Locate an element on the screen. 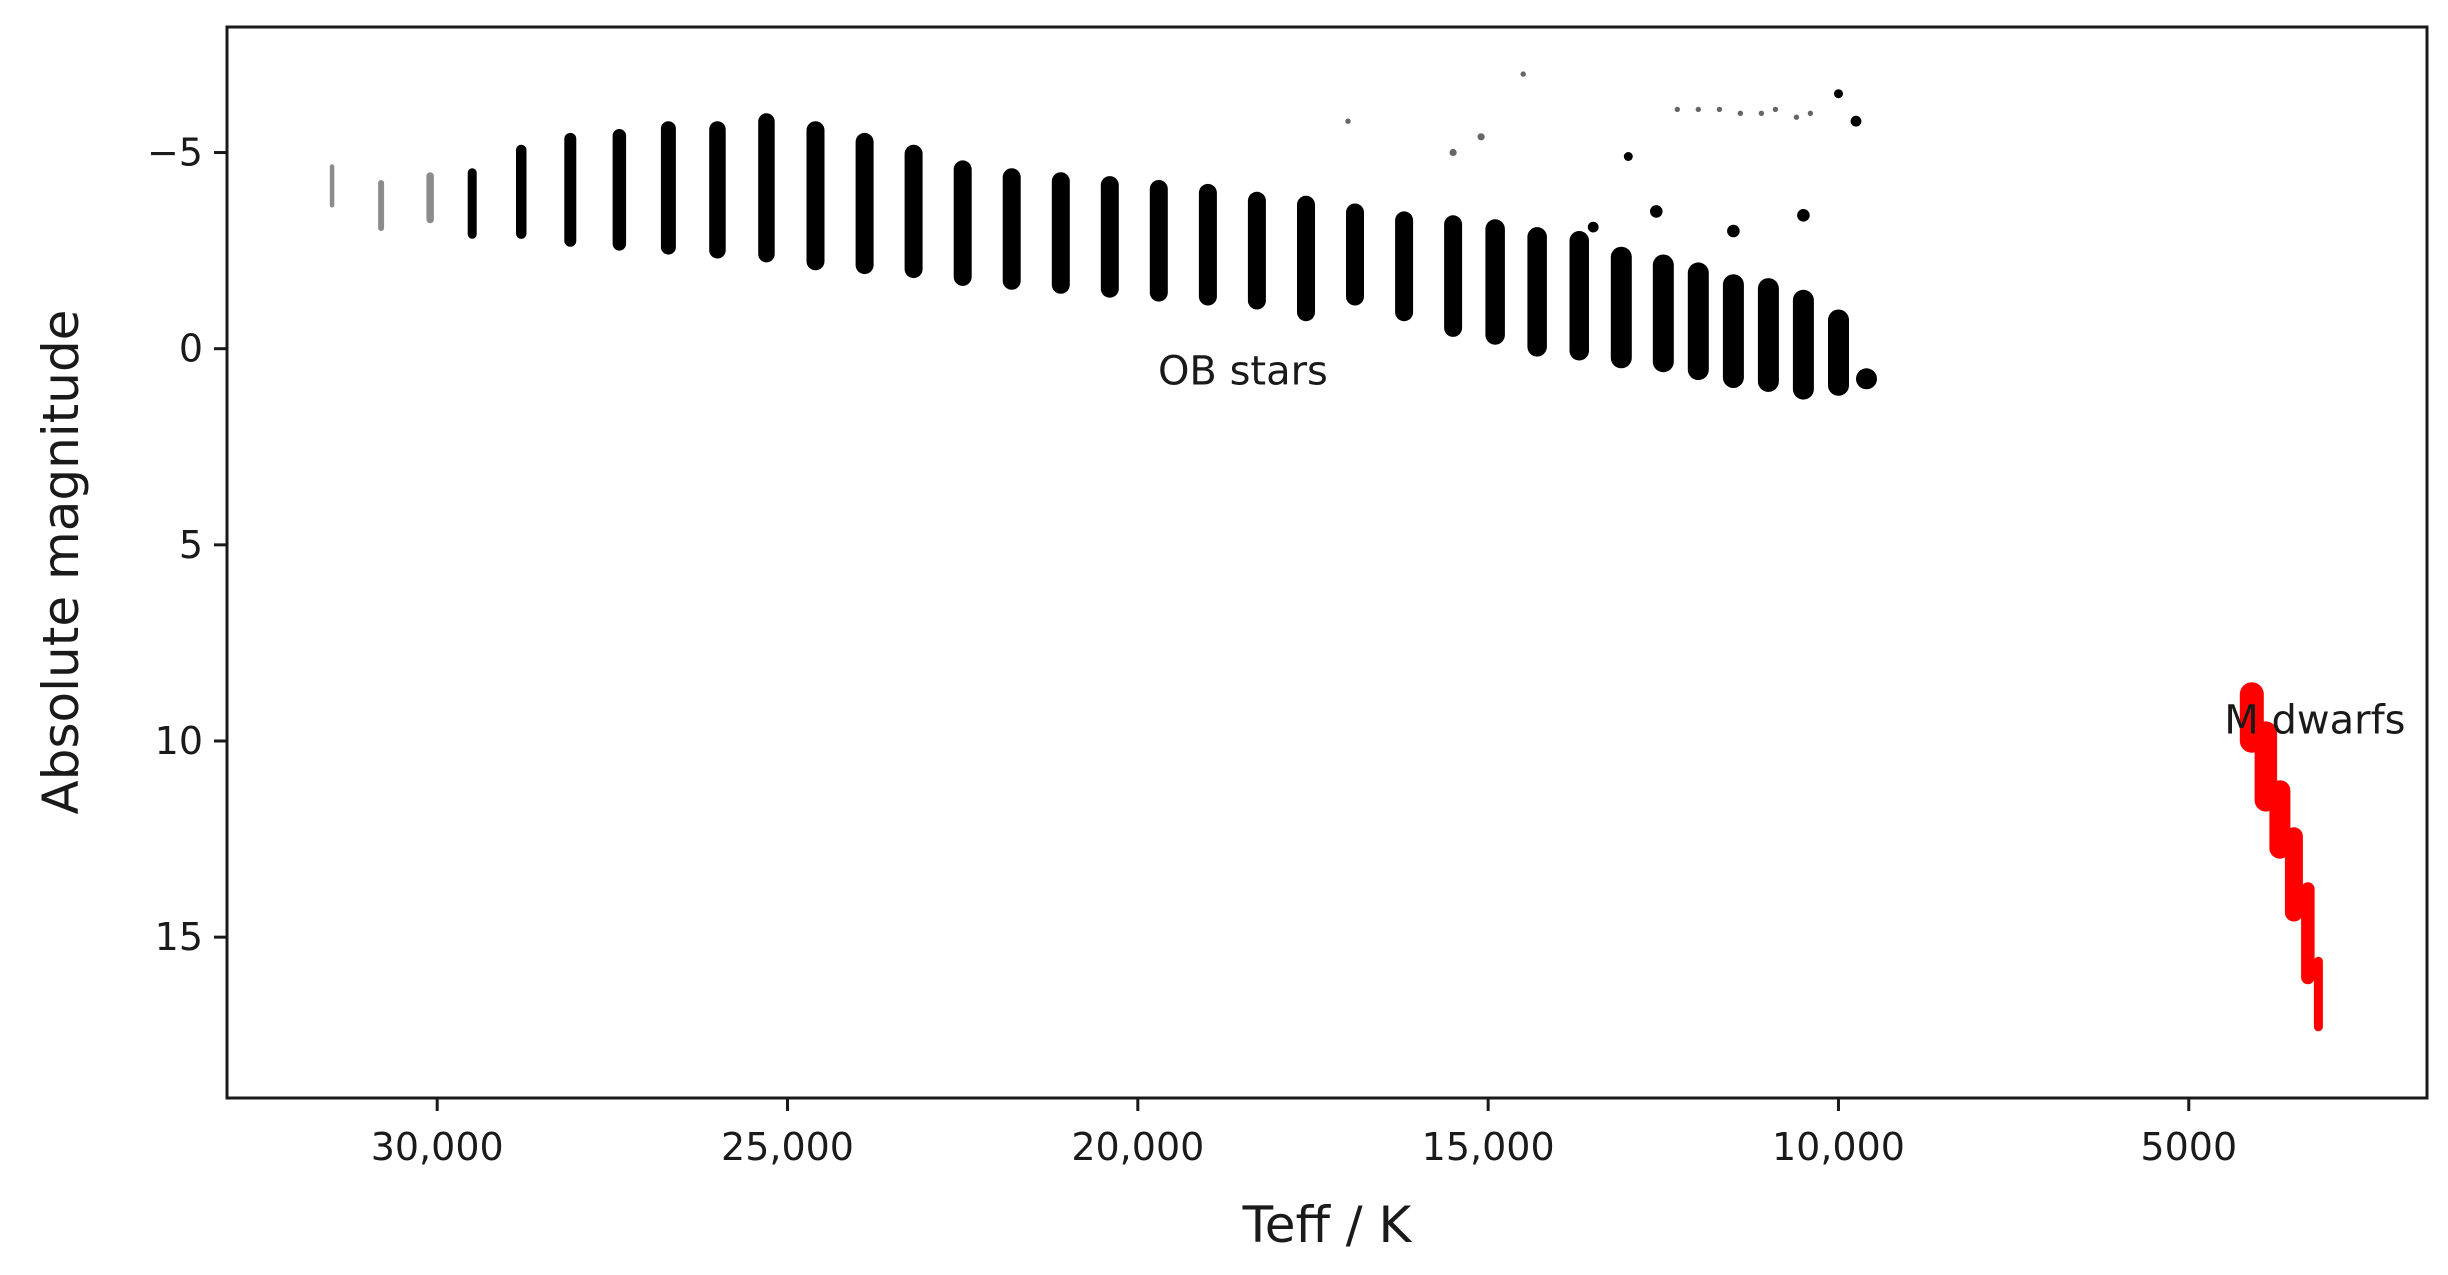 The height and width of the screenshot is (1275, 2448). x-tick-label: 20,000 is located at coordinates (1137, 1147).